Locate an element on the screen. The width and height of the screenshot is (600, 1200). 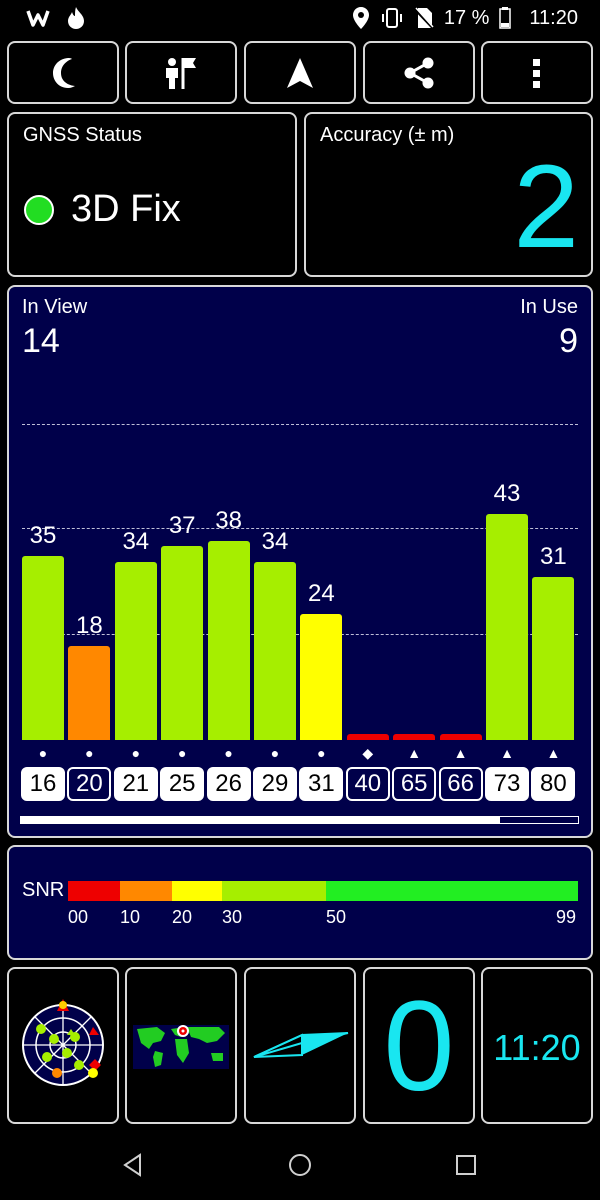
recents-icon is located at coordinates (466, 1165).